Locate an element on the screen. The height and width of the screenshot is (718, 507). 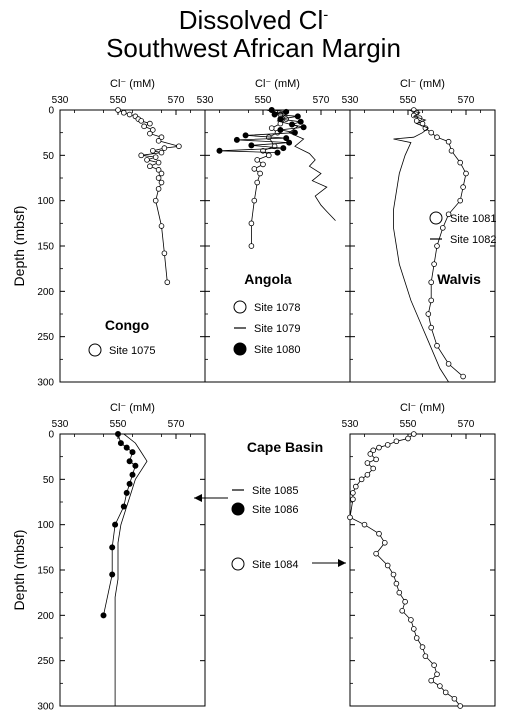
region-label: Cape Basin is located at coordinates (285, 447).